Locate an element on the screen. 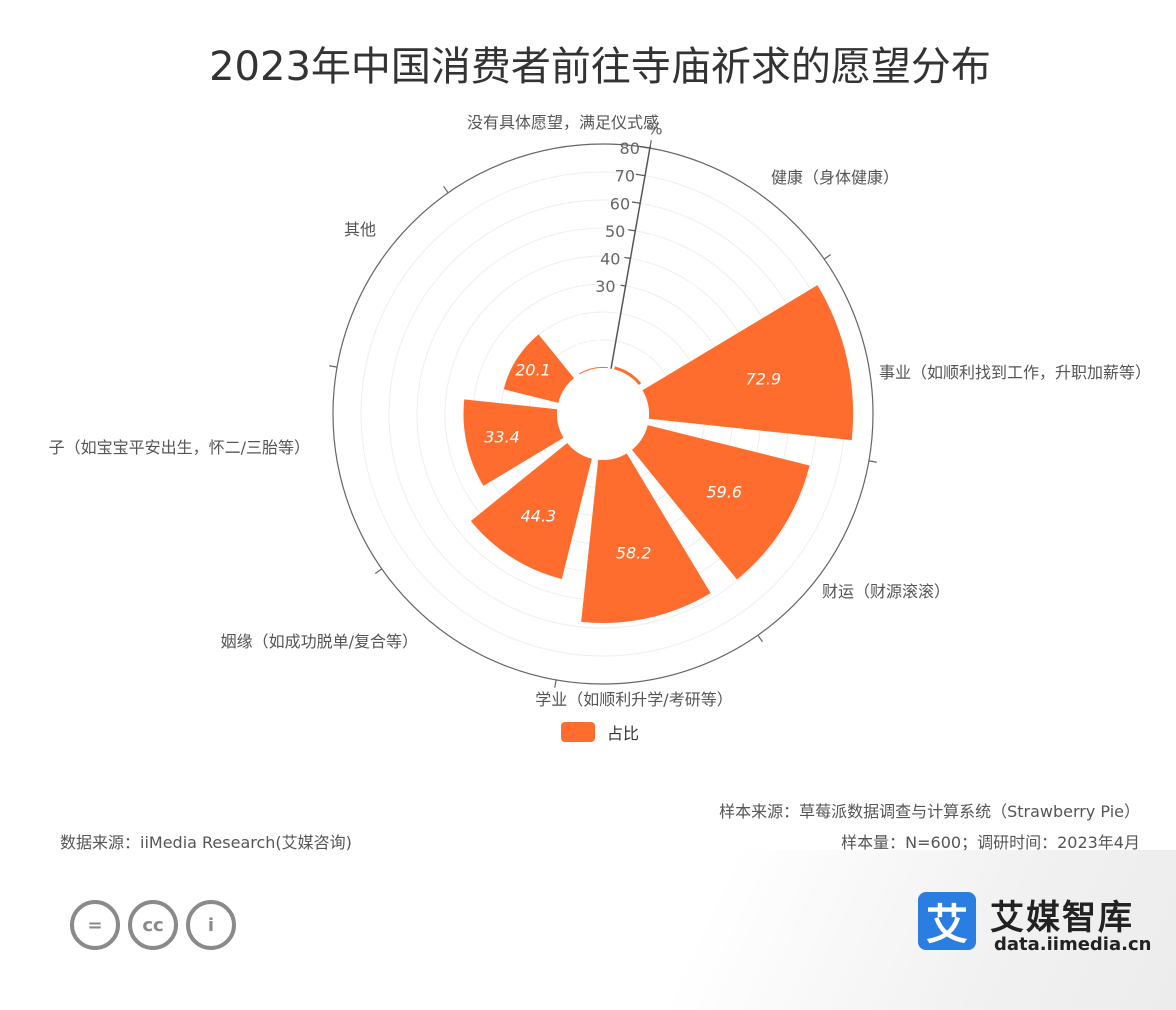  category-label: 健康（身体健康） is located at coordinates (835, 177).